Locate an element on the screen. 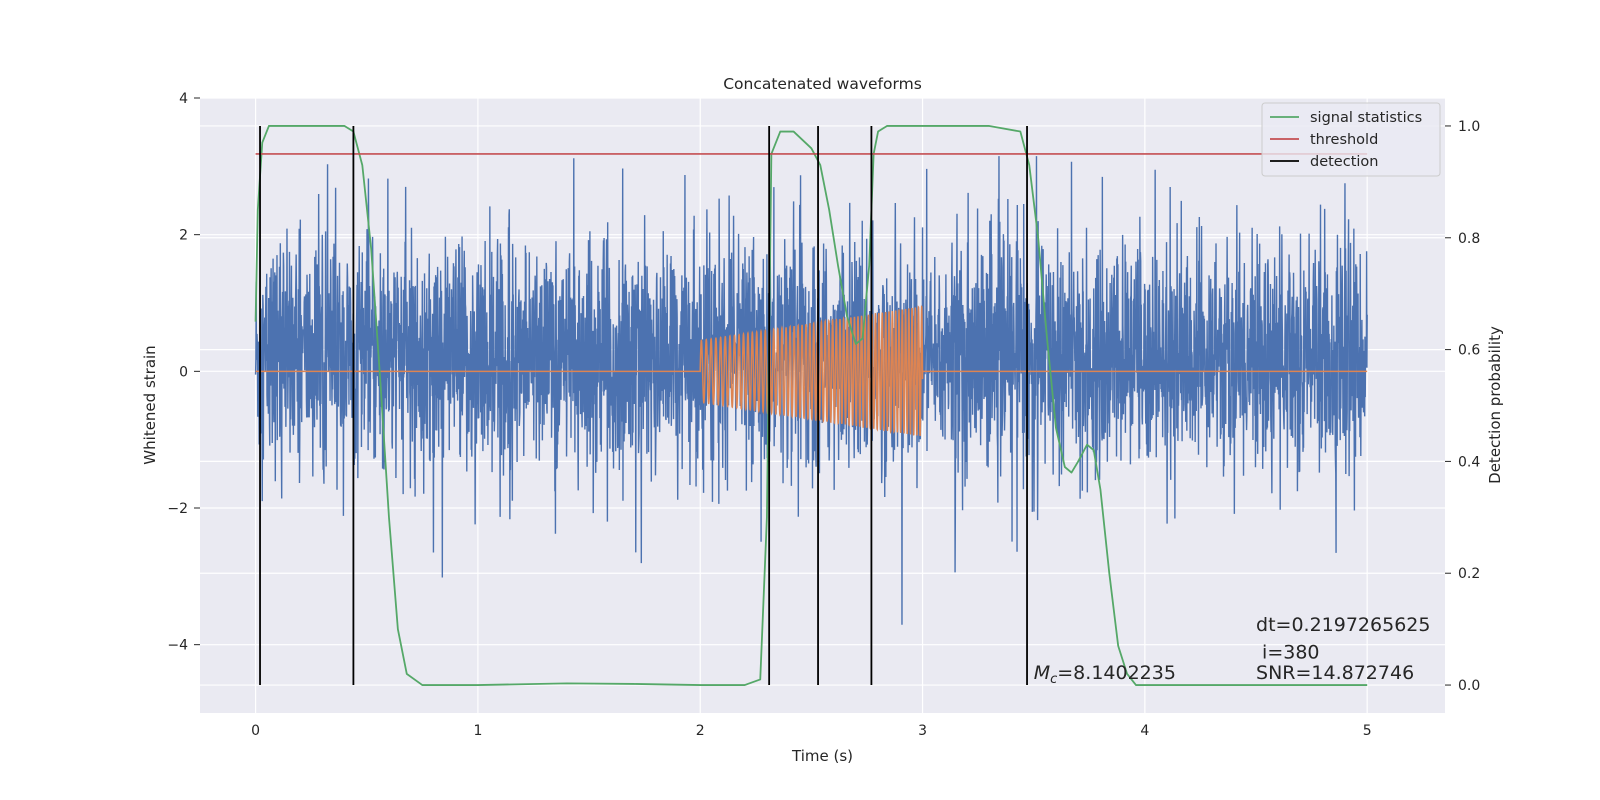 This screenshot has width=1600, height=800. x-tick-label: 5 is located at coordinates (1367, 731).